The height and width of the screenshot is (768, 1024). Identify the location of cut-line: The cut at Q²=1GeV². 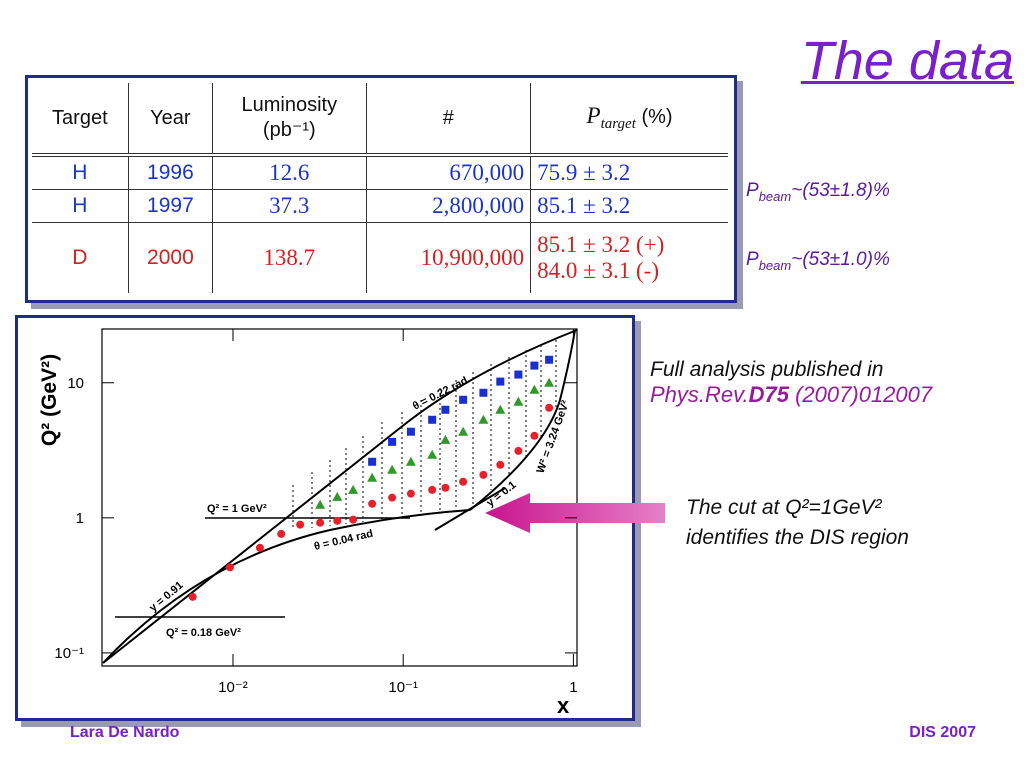
(784, 507).